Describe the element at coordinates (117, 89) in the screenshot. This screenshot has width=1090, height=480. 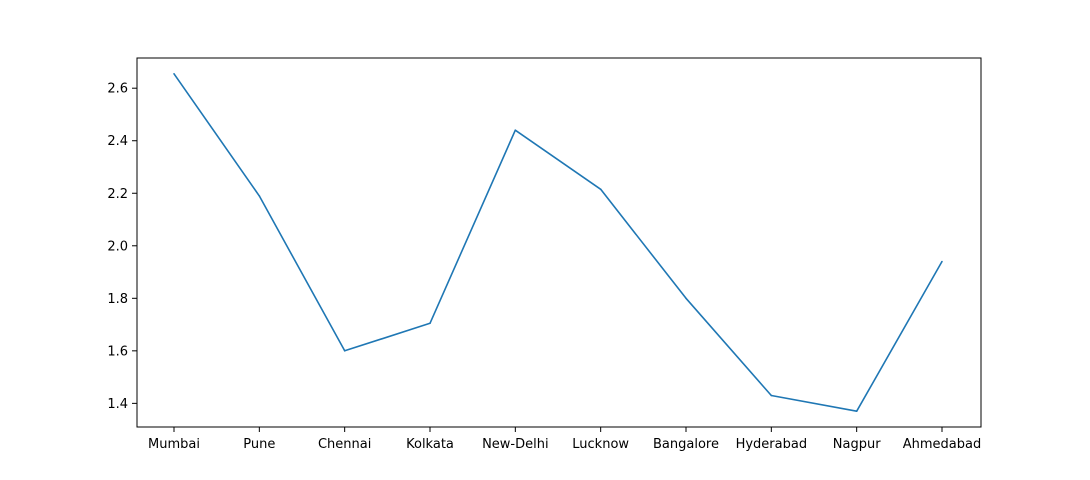
I see `y-tick-label: 2.6` at that location.